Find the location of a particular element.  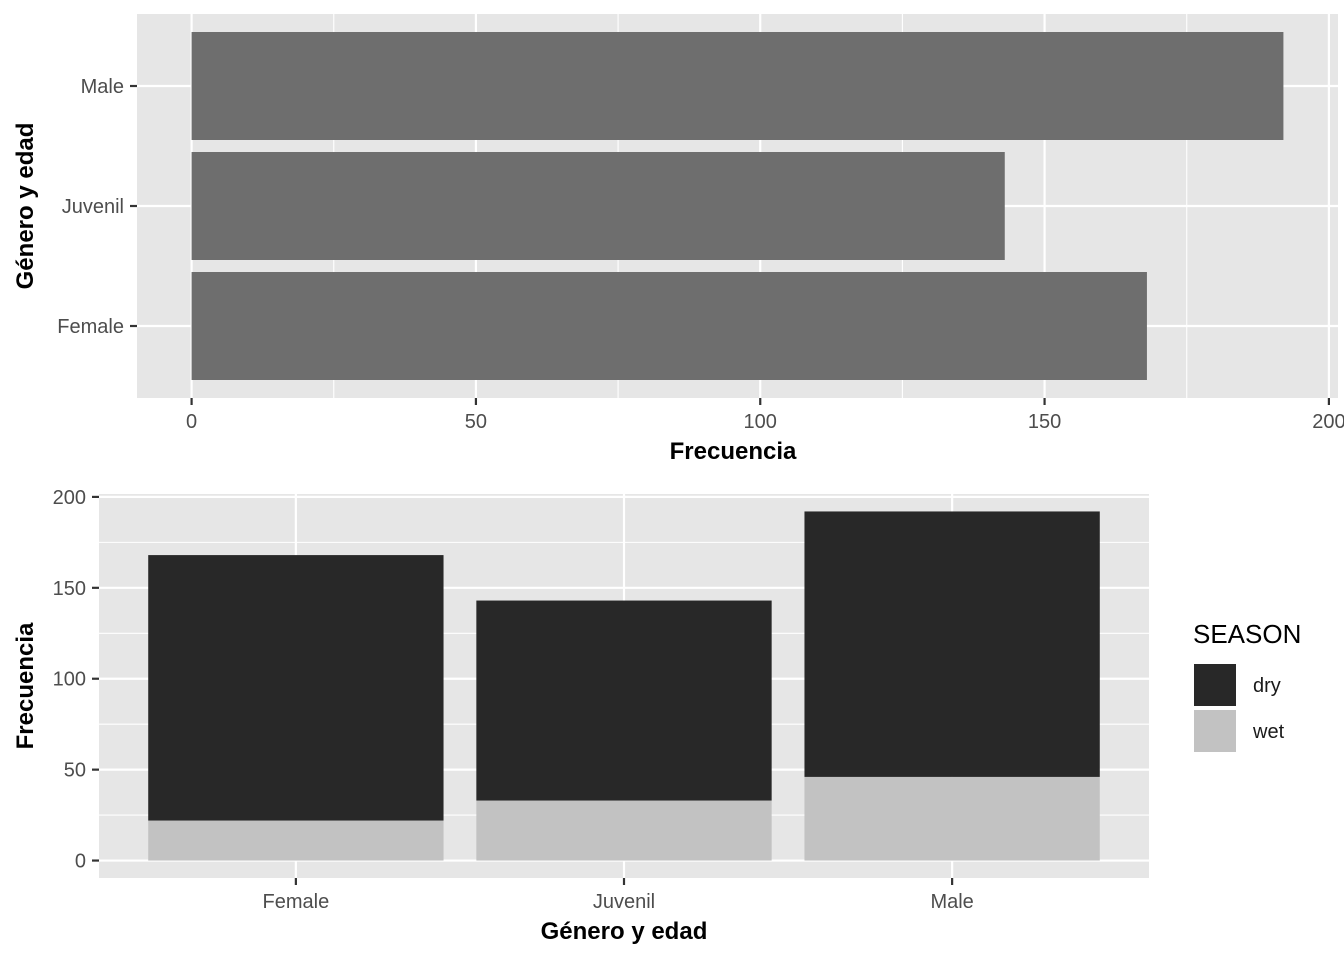

bottom-y-tick-label: 200 is located at coordinates (69, 498).